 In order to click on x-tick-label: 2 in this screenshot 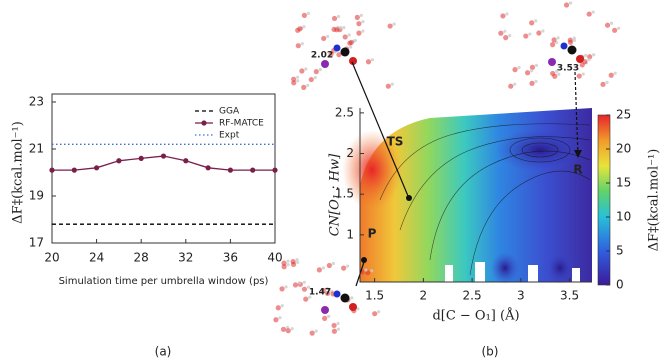, I will do `click(424, 296)`.